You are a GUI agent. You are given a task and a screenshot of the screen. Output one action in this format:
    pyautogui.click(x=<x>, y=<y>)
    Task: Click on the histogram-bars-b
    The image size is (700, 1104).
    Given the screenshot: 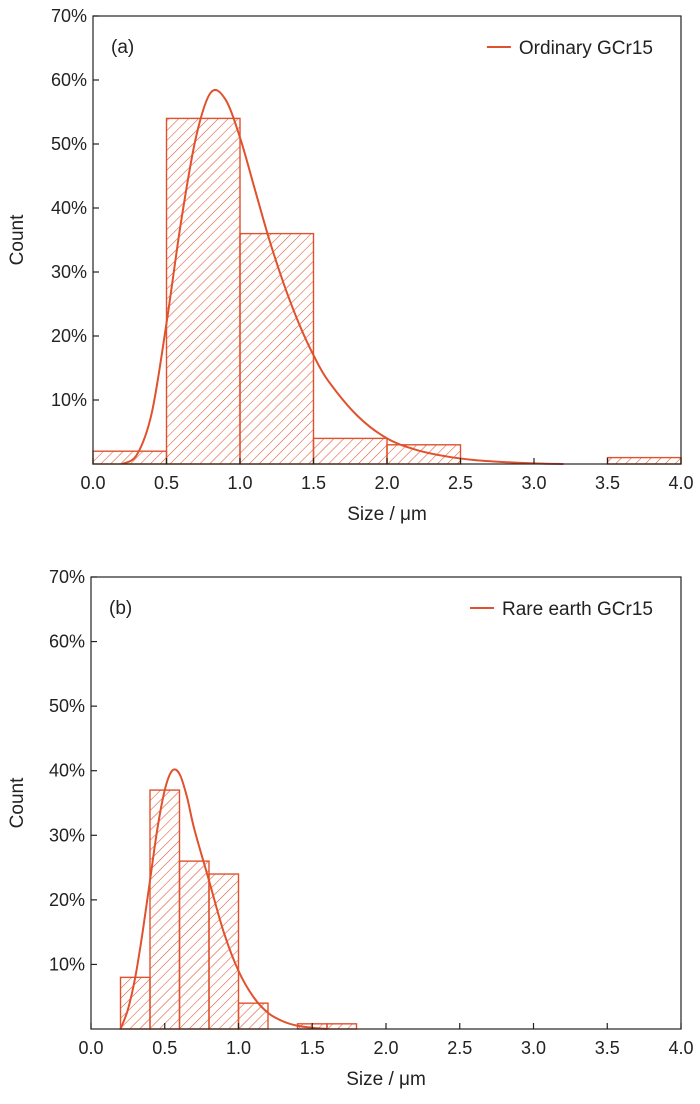 What is the action you would take?
    pyautogui.click(x=238, y=909)
    